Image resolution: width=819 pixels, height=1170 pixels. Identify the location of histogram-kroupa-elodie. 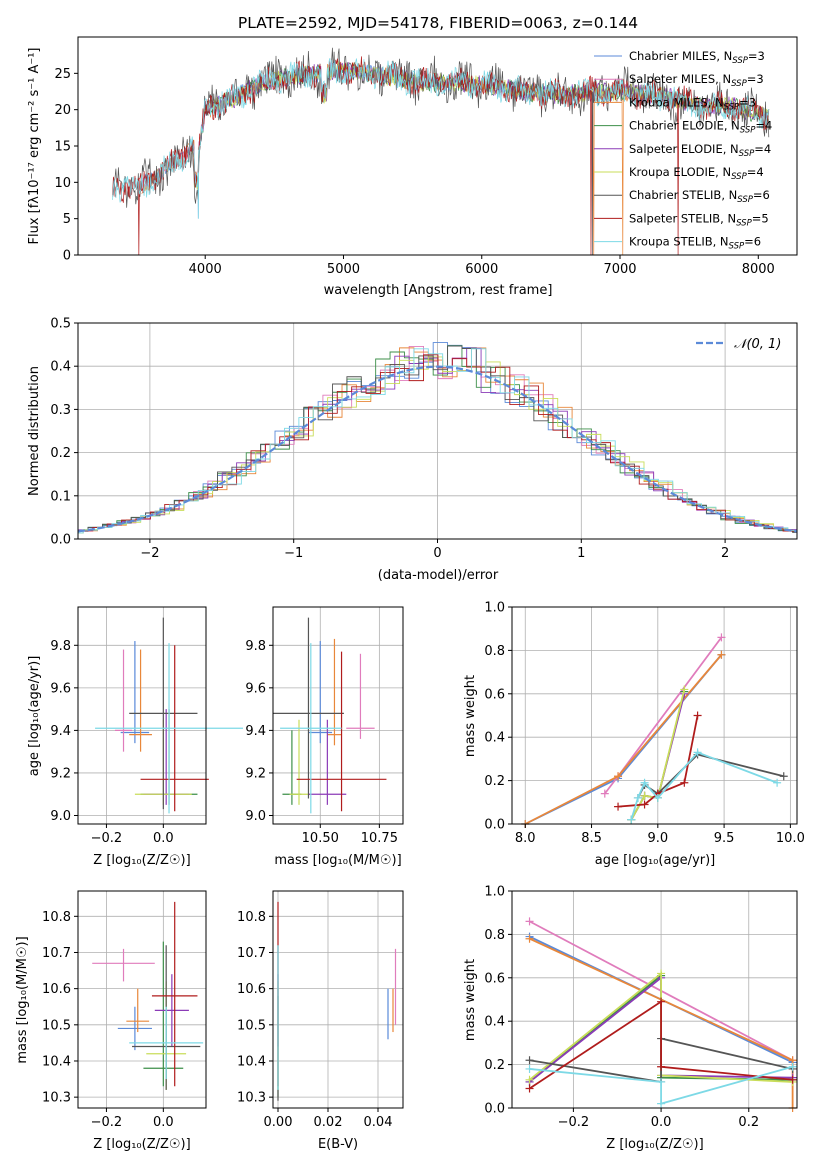
(437, 445).